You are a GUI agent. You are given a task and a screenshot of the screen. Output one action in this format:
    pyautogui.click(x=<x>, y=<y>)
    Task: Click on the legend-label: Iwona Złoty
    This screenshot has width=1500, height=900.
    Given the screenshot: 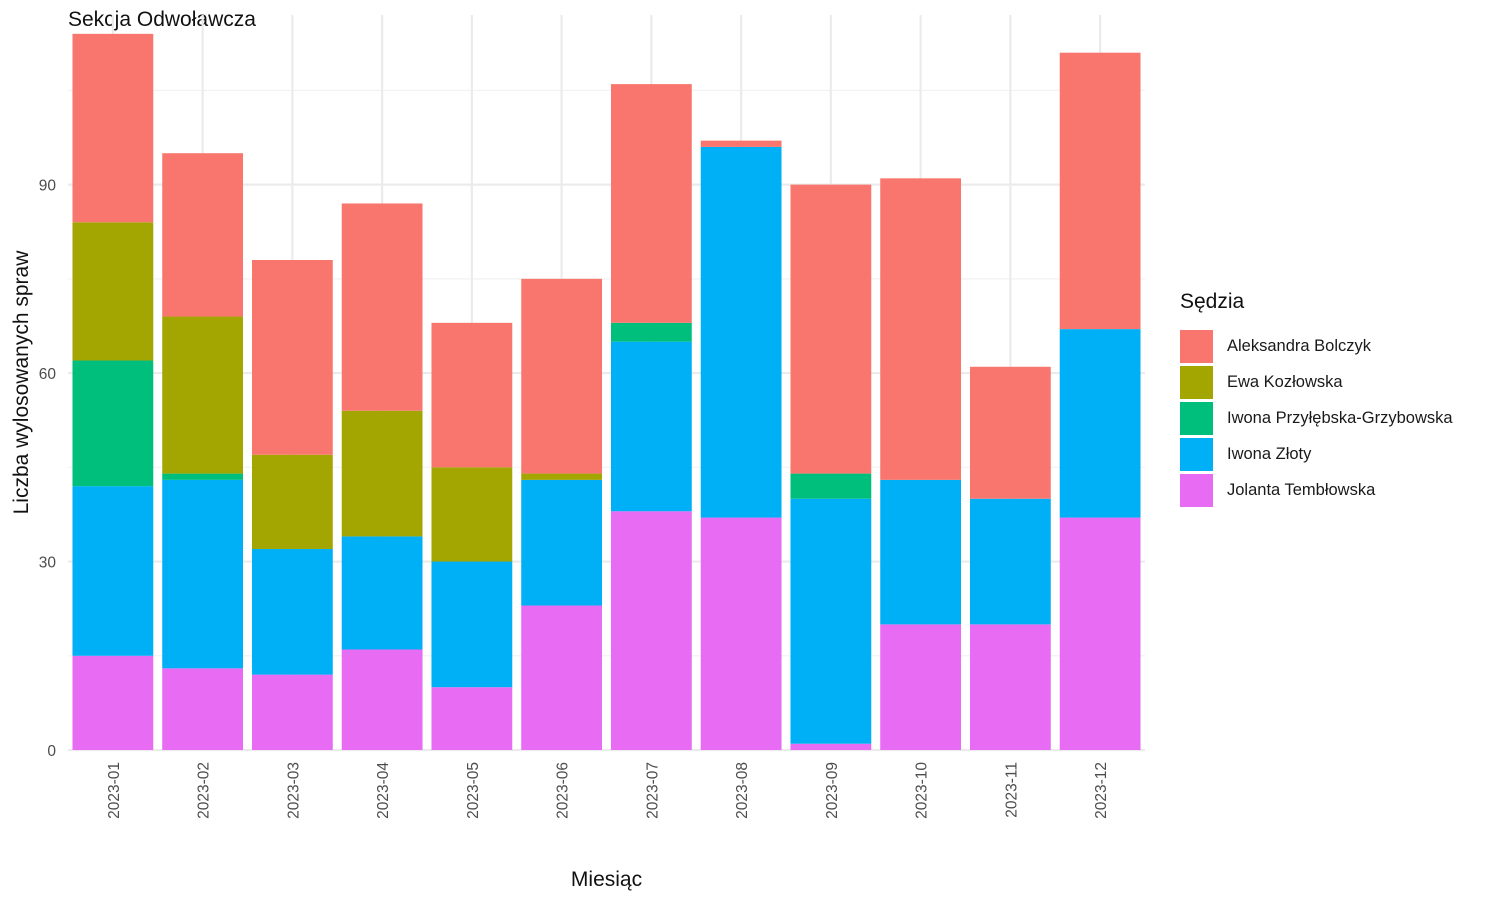 What is the action you would take?
    pyautogui.click(x=1269, y=453)
    